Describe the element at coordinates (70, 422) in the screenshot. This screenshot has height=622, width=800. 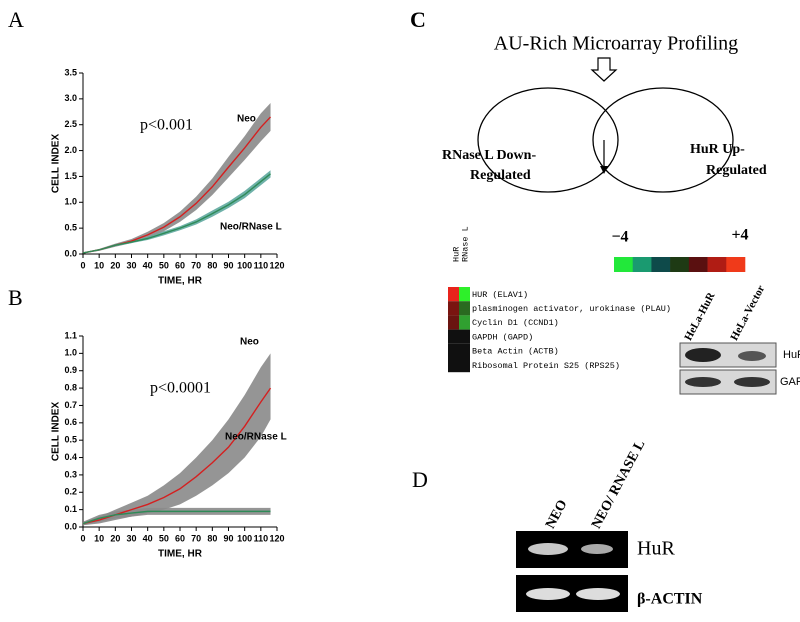
I see `y-tick-label: 0.6` at that location.